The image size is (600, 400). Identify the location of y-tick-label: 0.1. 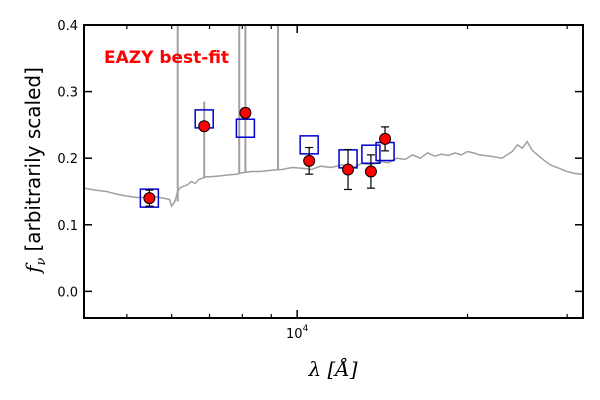
(67, 226).